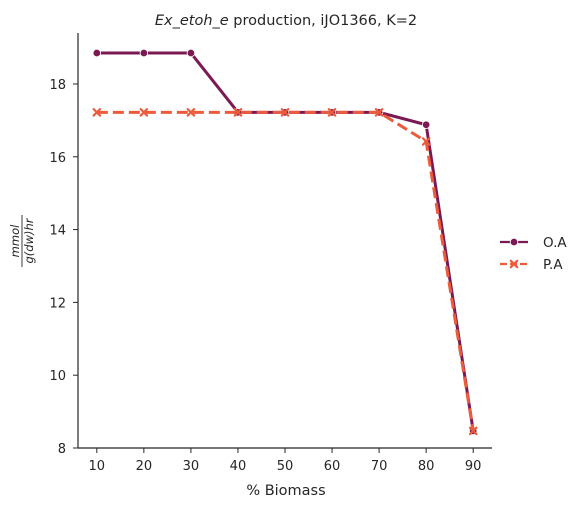 The image size is (581, 507). What do you see at coordinates (57, 85) in the screenshot?
I see `y-tick-label: 18` at bounding box center [57, 85].